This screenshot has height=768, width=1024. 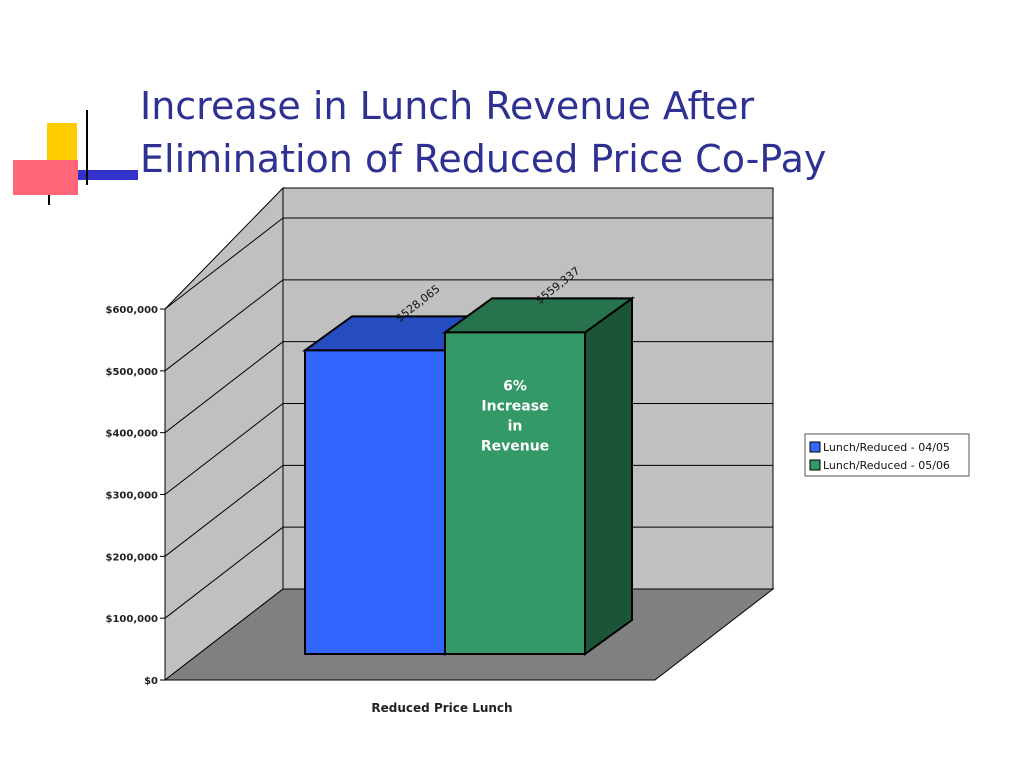 What do you see at coordinates (447, 106) in the screenshot?
I see `slide-title-line-1: Increase in Lunch Revenue After` at bounding box center [447, 106].